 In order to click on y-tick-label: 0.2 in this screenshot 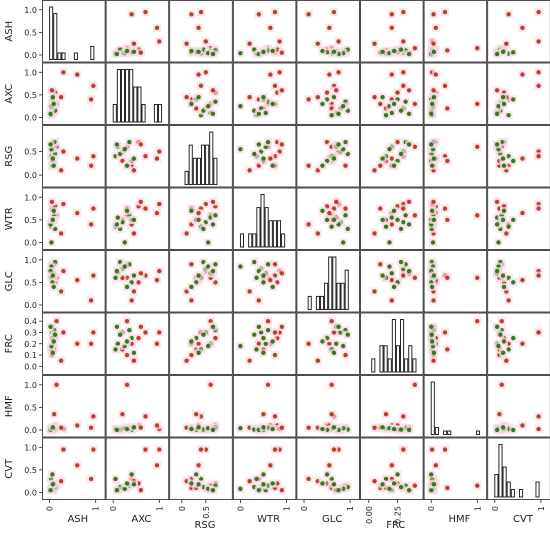, I will do `click(30, 344)`.